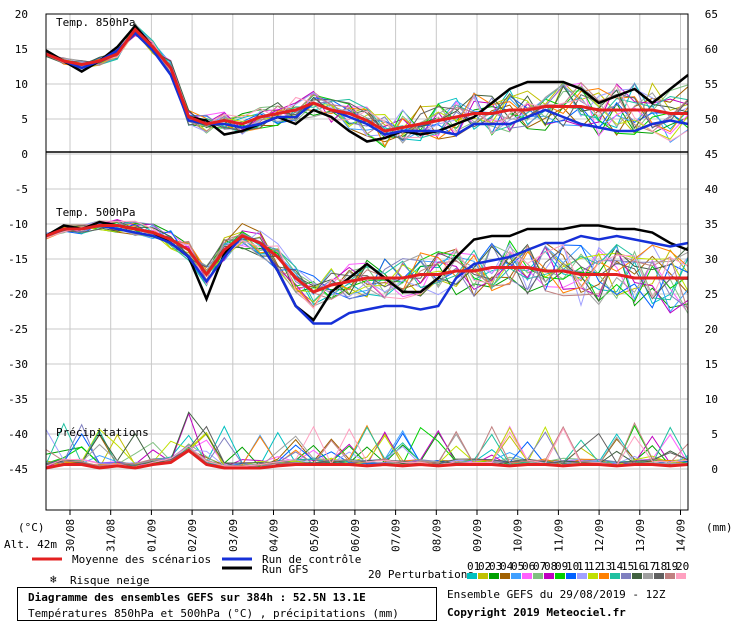 Image resolution: width=733 pixels, height=625 pixels. I want to click on snow-risk-label: Risque neige, so click(109, 580).